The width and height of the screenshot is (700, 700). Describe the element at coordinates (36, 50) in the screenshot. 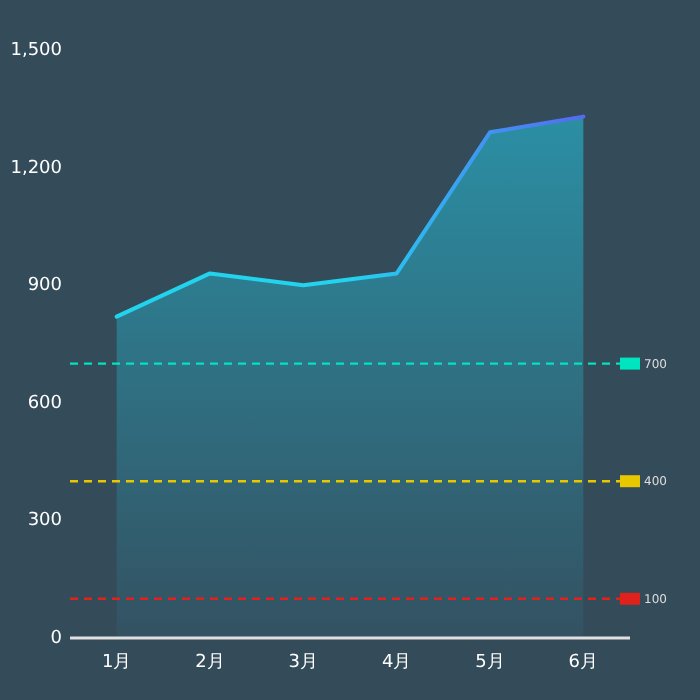

I see `y-tick-label: 1,500` at that location.